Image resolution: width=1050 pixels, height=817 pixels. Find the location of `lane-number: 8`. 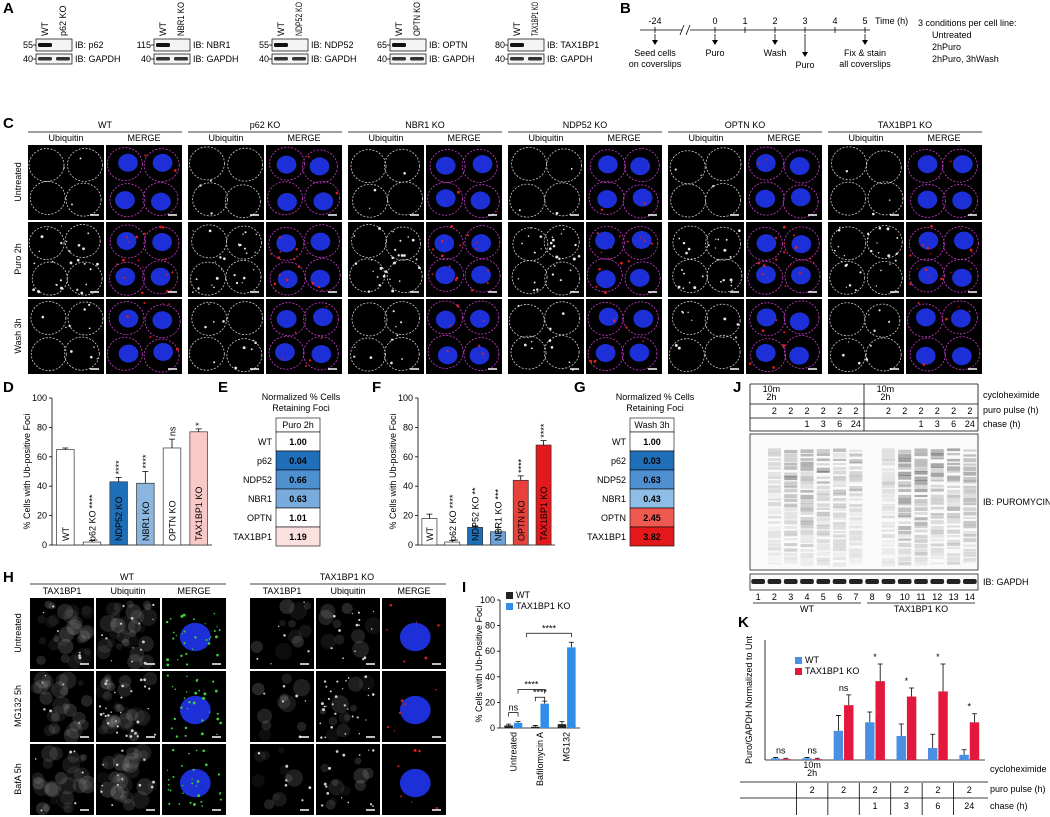

lane-number: 8 is located at coordinates (872, 597).